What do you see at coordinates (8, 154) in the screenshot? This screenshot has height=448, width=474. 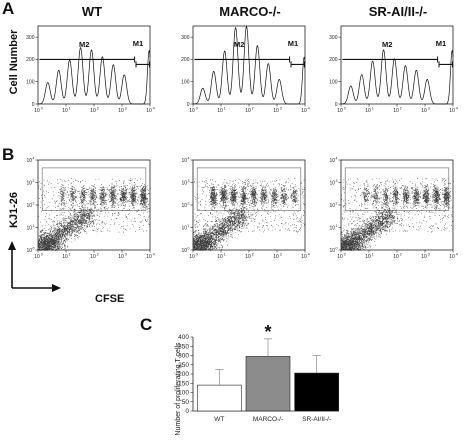 I see `panel-letter-b: B` at bounding box center [8, 154].